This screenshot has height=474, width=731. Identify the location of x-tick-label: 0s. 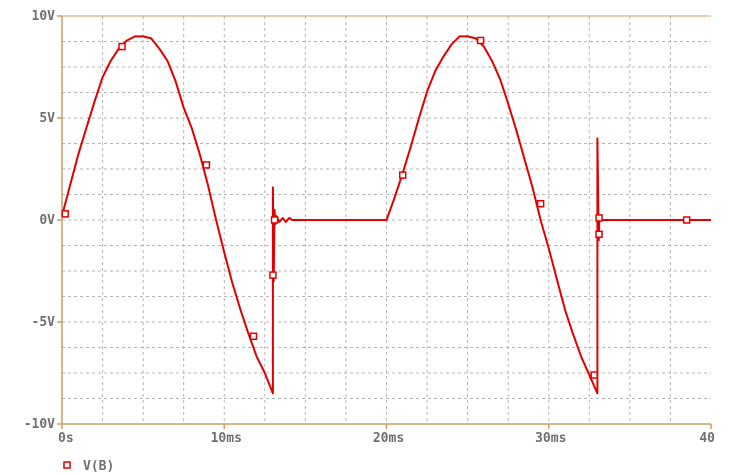
(66, 438).